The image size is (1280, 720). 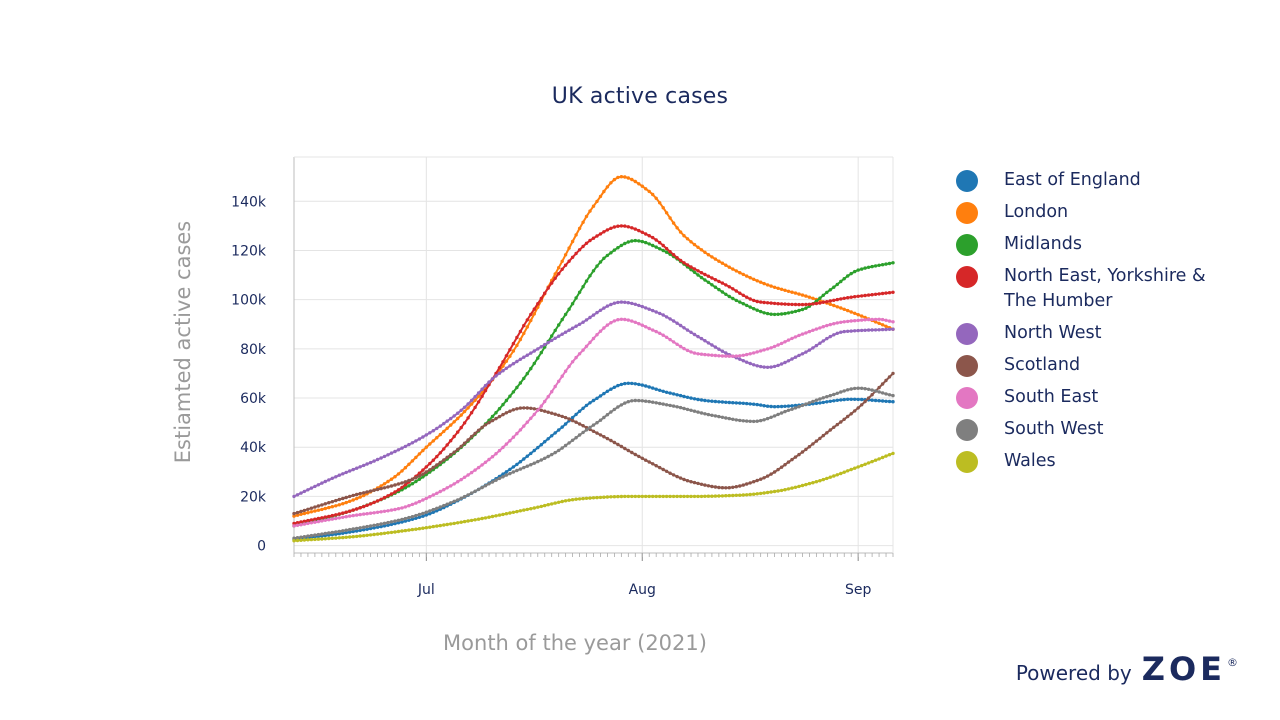 I want to click on y-tick-label: 20k, so click(x=253, y=497).